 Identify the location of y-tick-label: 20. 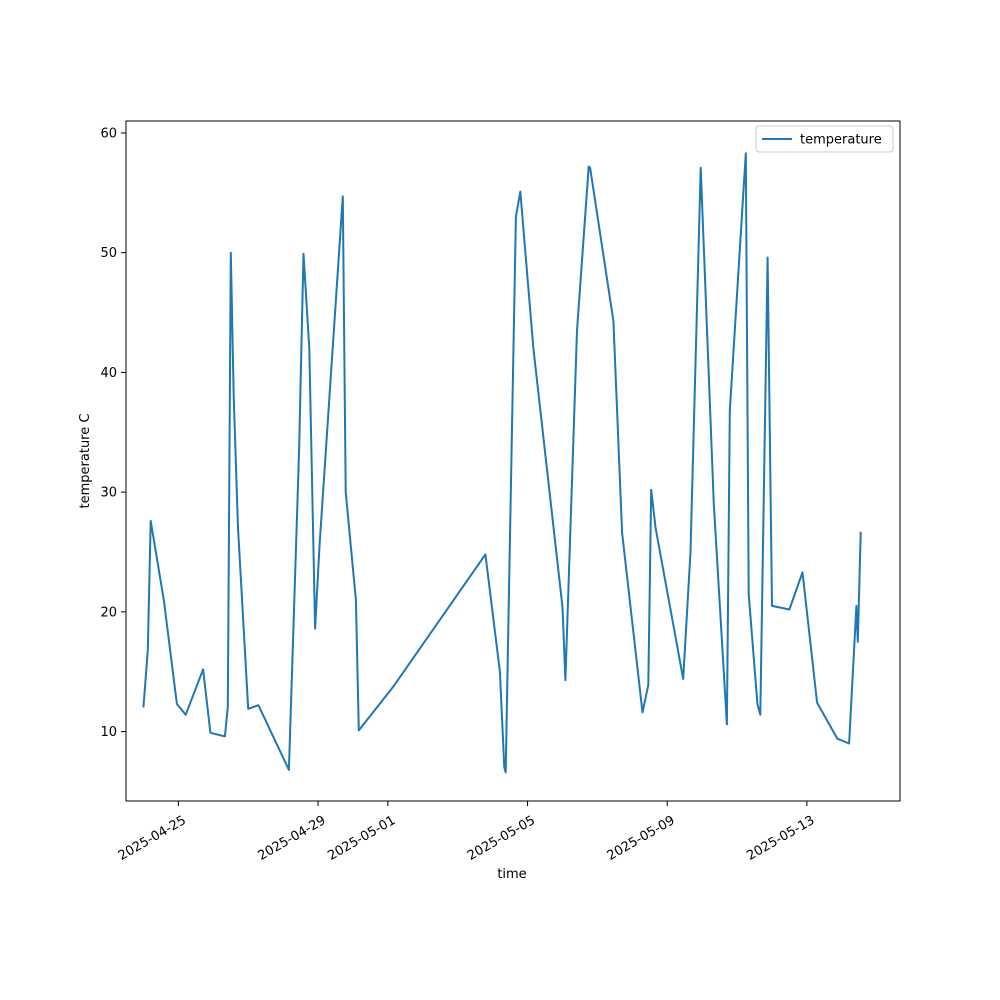
(108, 612).